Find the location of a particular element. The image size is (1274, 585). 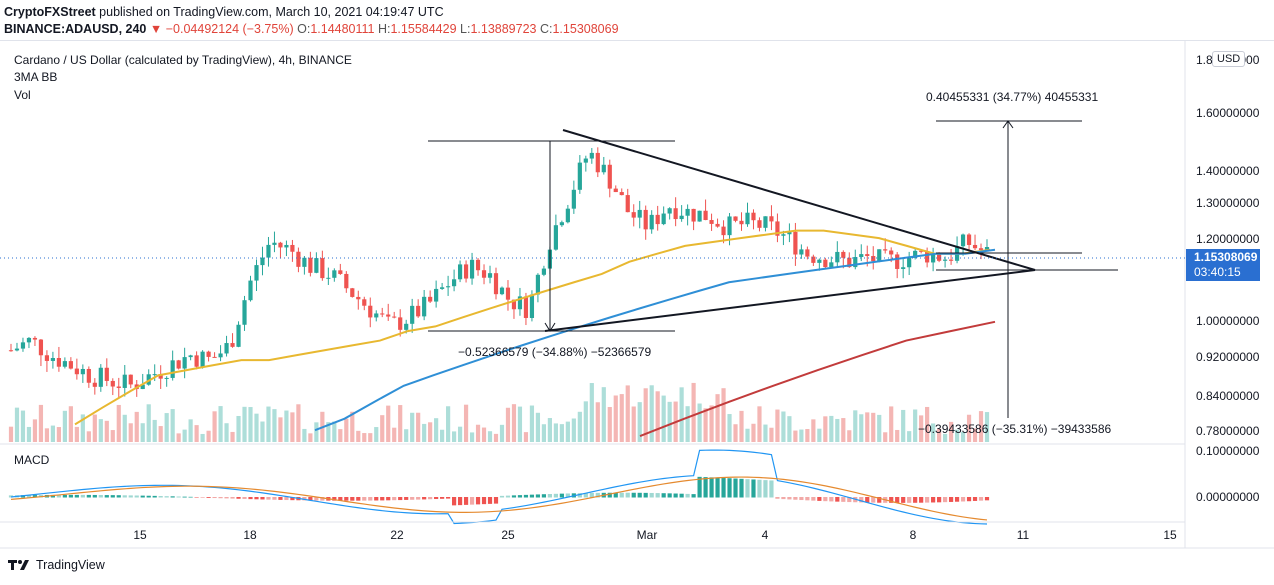

lower-measure-label: −0.39433586 (−35.31%) −39433586 is located at coordinates (1014, 429).